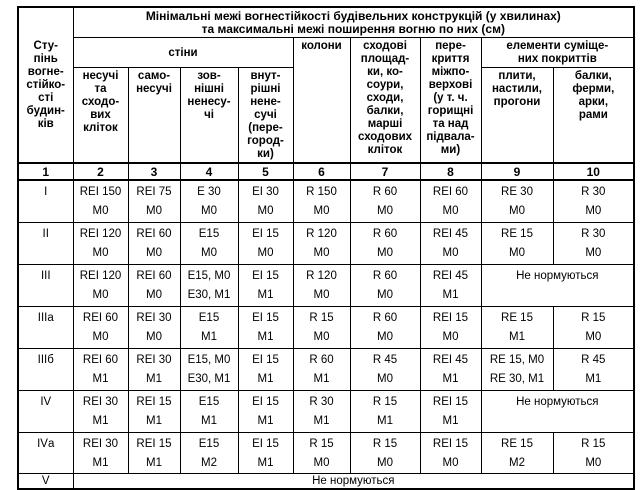 This screenshot has height=490, width=641. Describe the element at coordinates (450, 171) in the screenshot. I see `column-number: 8` at that location.